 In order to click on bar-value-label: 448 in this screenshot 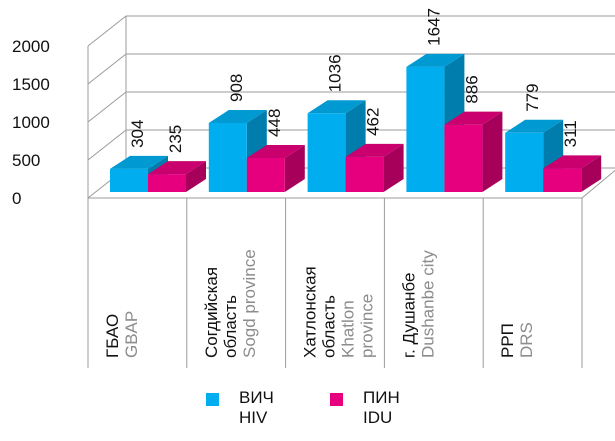, I will do `click(274, 123)`.